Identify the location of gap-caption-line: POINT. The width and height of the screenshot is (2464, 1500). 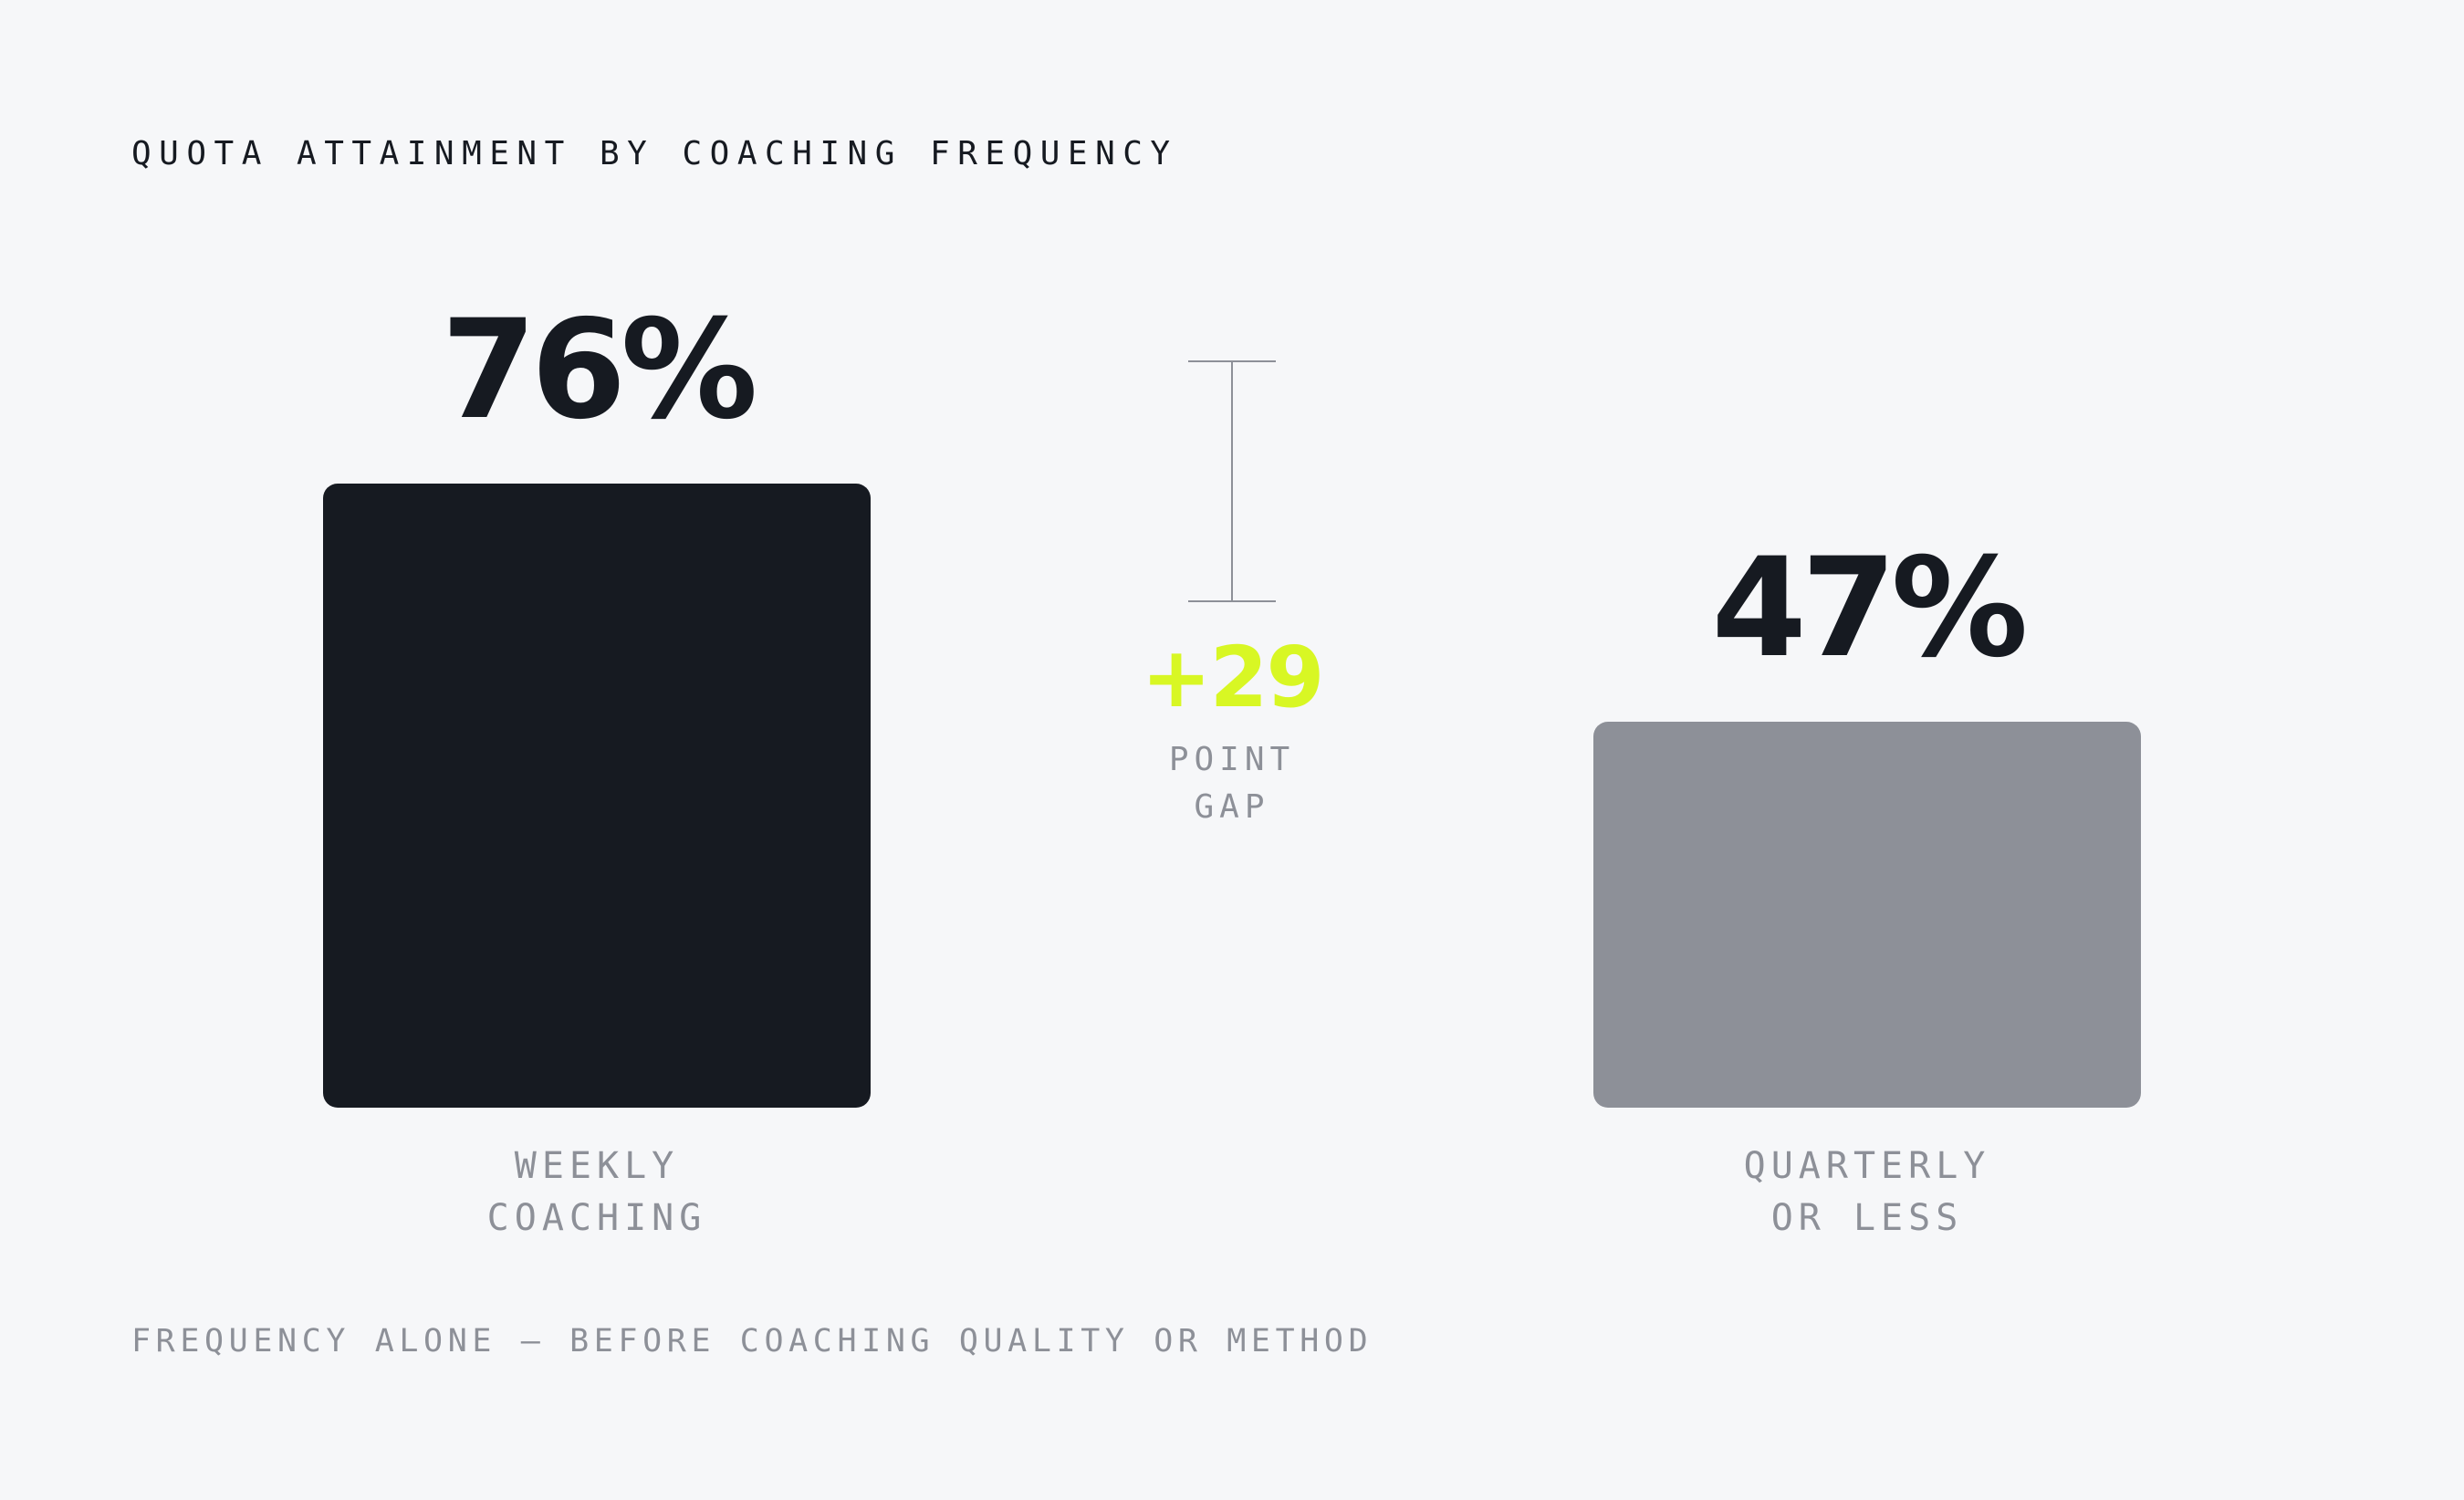
(1232, 759).